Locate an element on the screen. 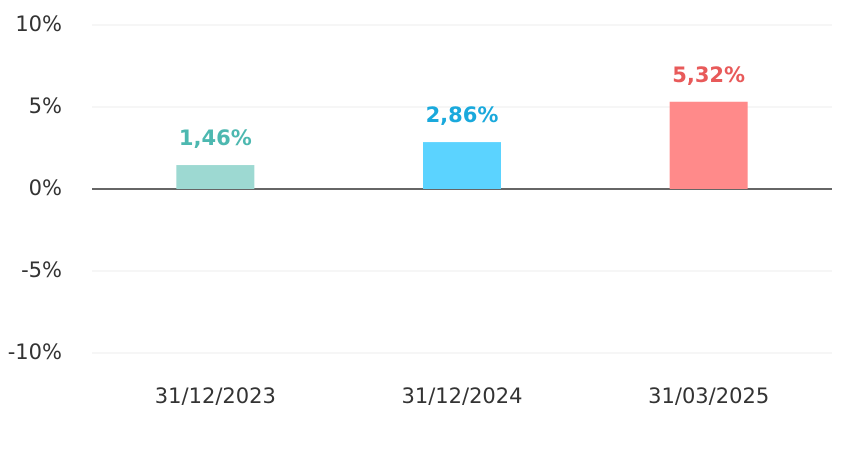 Image resolution: width=854 pixels, height=452 pixels. y-tick-label: 10% is located at coordinates (38, 24).